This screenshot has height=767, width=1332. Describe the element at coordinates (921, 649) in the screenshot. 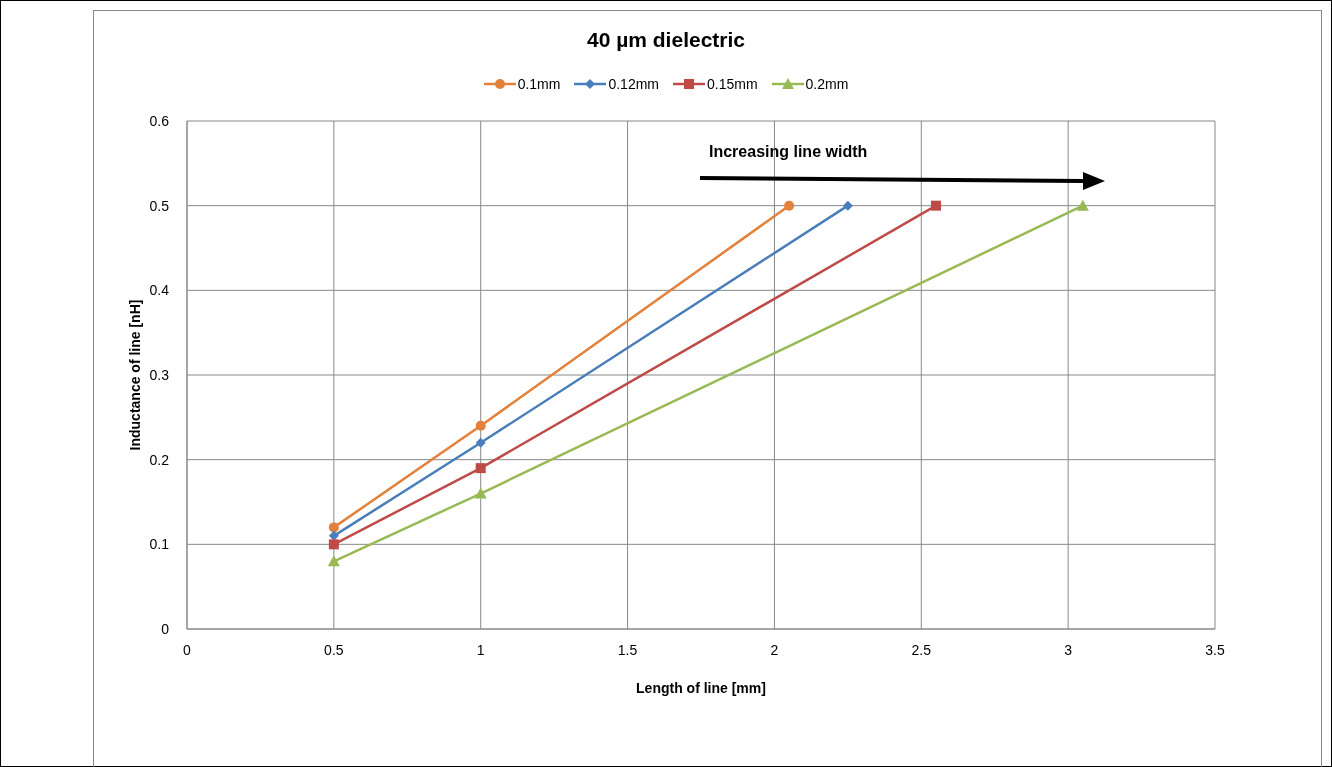

I see `x-tick-label: 2.5` at that location.